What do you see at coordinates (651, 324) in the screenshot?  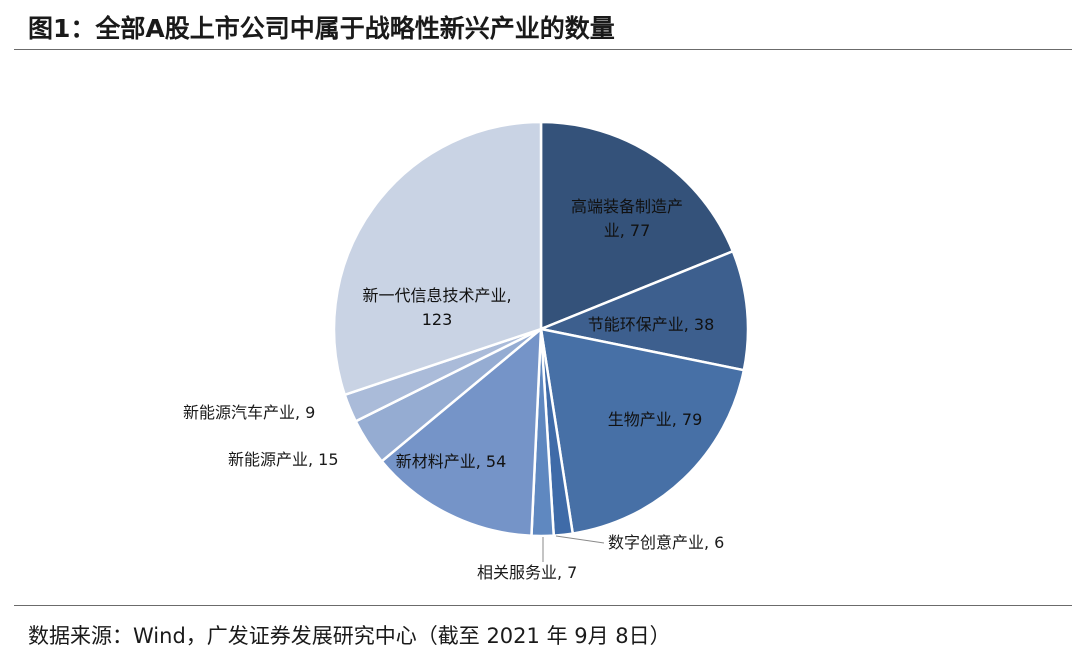 I see `data-label: 节能环保产业, 38` at bounding box center [651, 324].